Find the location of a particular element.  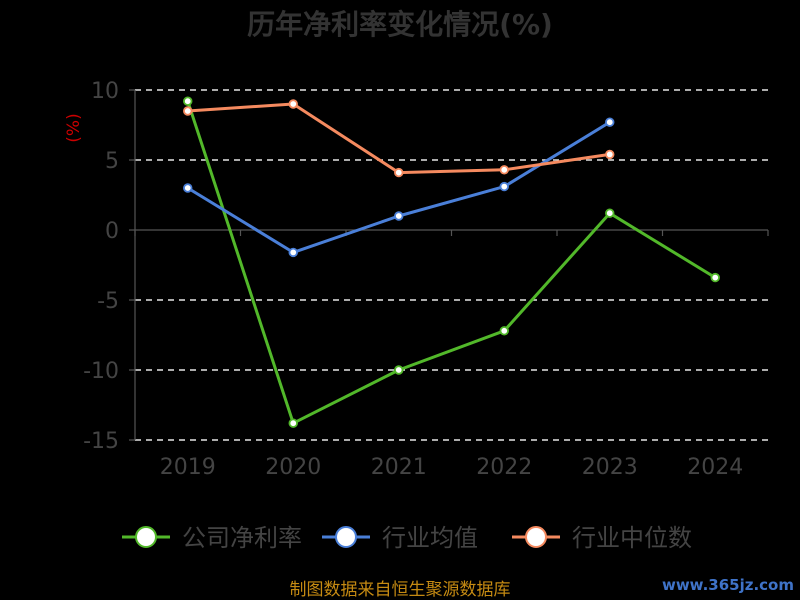

source-note: 制图数据来自恒生聚源数据库 is located at coordinates (400, 590).